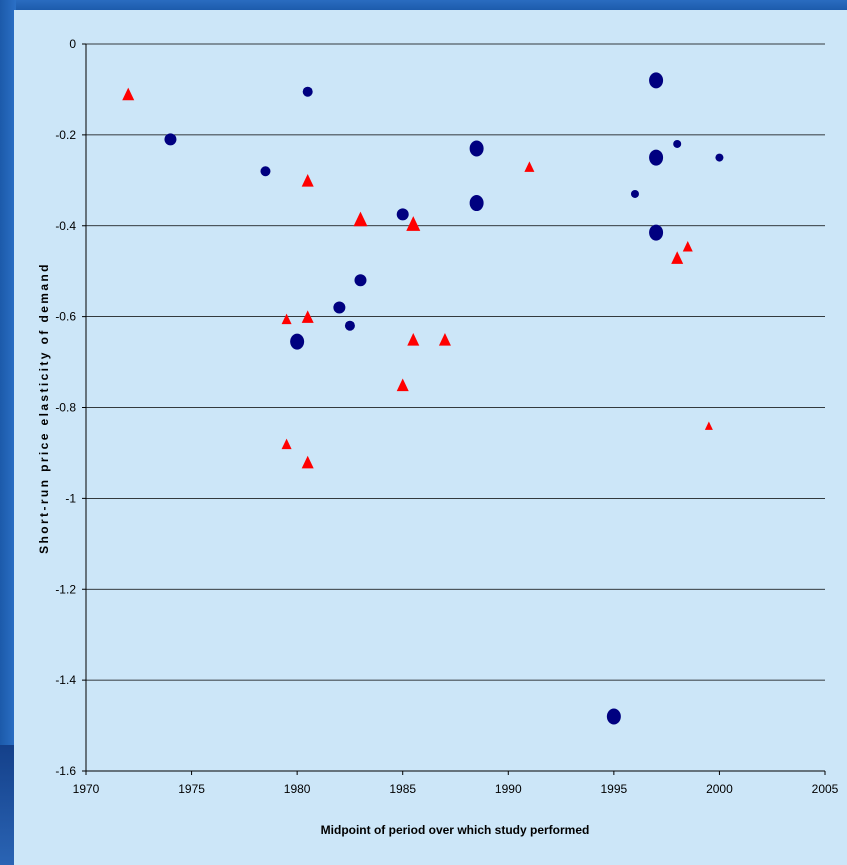  Describe the element at coordinates (191, 789) in the screenshot. I see `x-tick-label: 1975` at that location.